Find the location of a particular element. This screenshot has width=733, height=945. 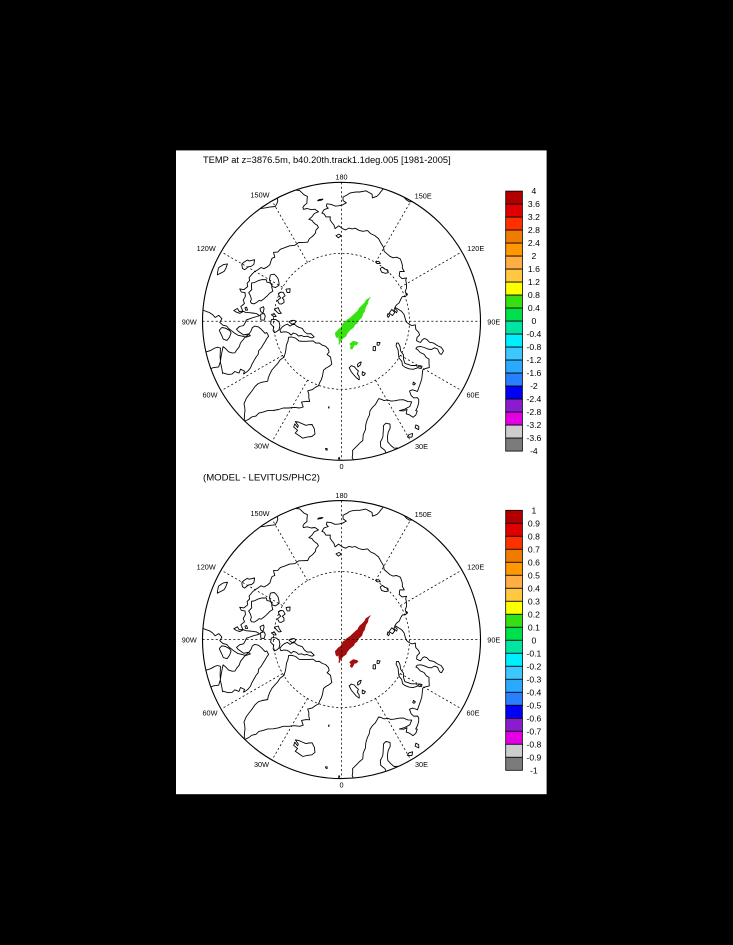

svg-text: 3.6 is located at coordinates (534, 204).